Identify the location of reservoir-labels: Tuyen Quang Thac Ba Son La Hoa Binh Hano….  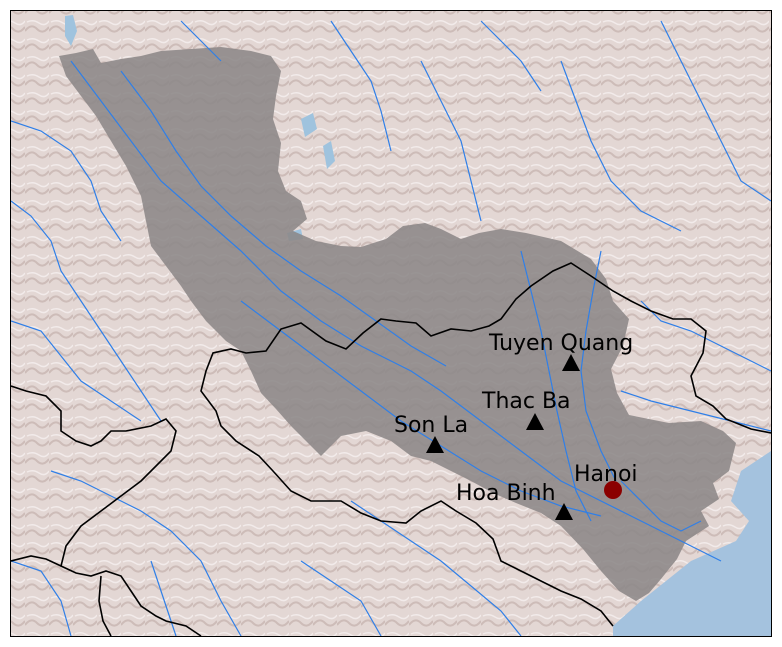
(516, 418).